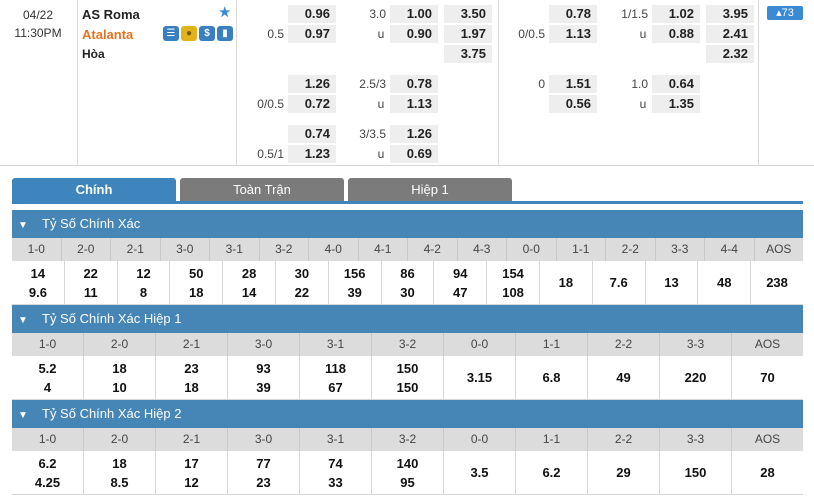 Image resolution: width=814 pixels, height=499 pixels. Describe the element at coordinates (192, 377) in the screenshot. I see `score-odds-cell: 23 18` at that location.